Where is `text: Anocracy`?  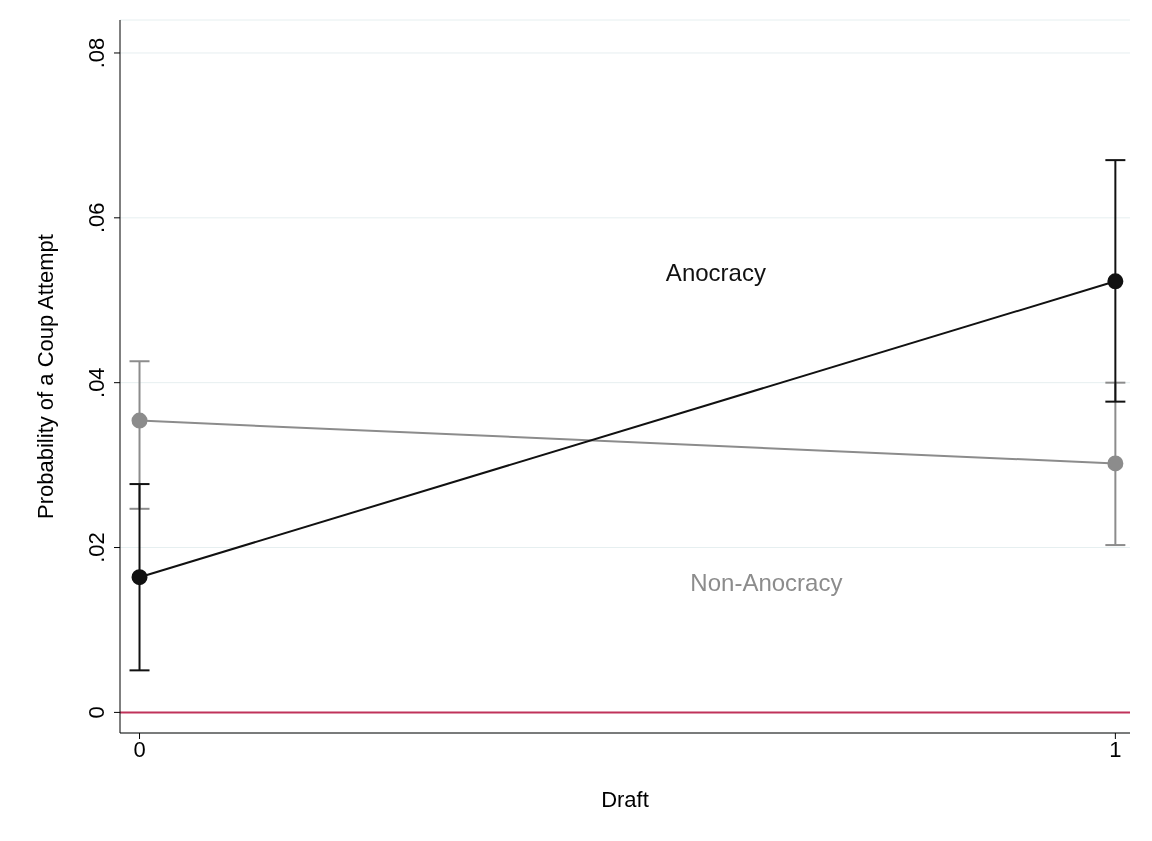
text: Anocracy is located at coordinates (715, 273).